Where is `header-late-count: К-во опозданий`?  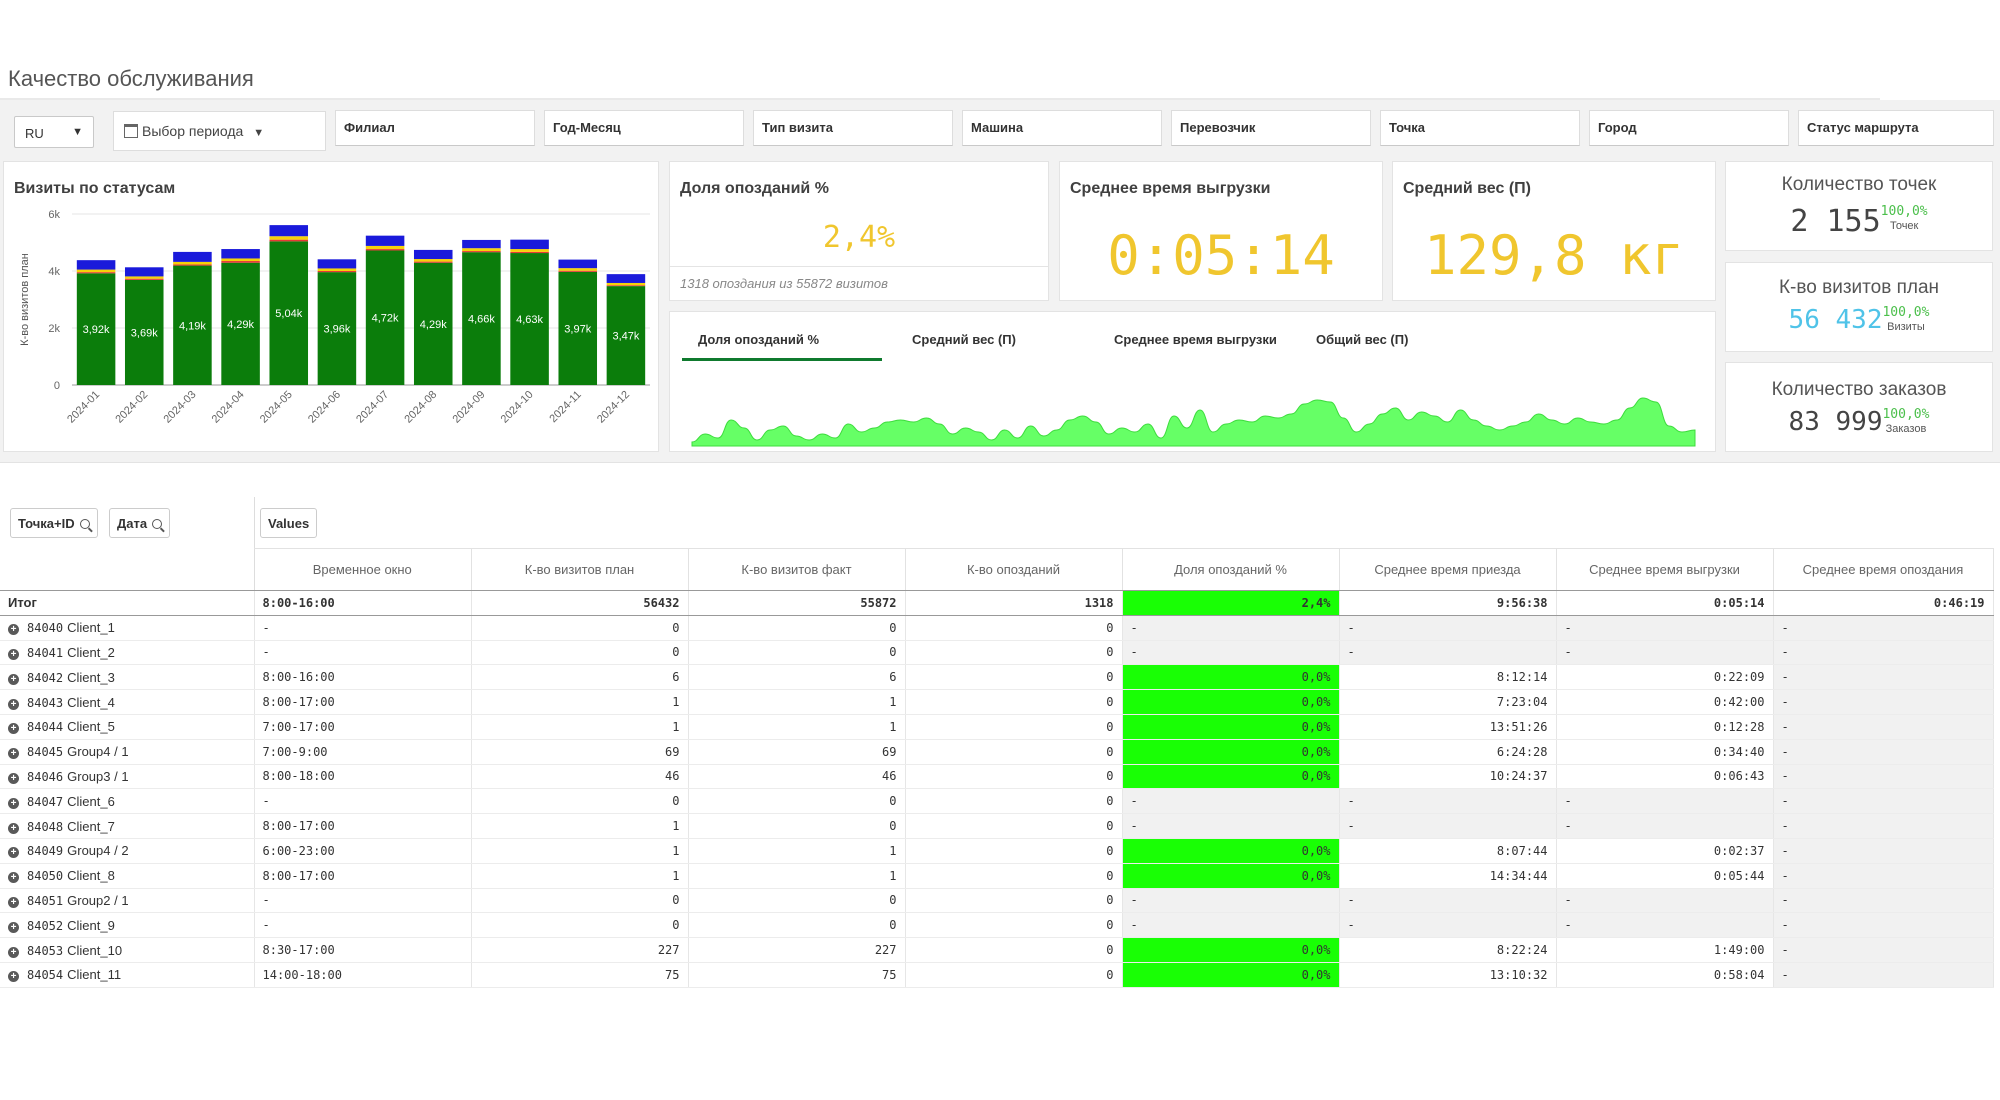
header-late-count: К-во опозданий is located at coordinates (1014, 569).